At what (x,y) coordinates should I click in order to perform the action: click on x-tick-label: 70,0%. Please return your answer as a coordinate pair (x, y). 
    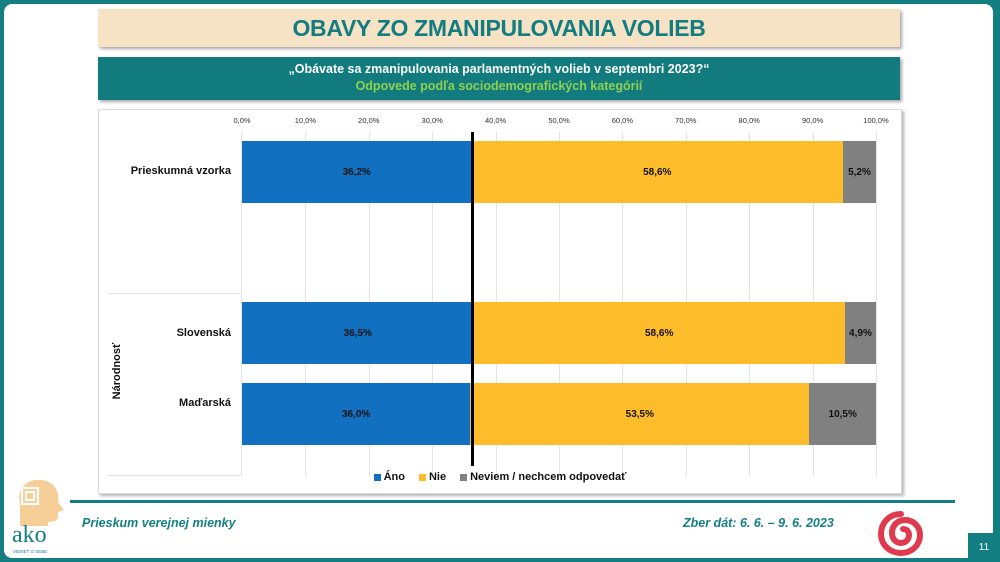
    Looking at the image, I should click on (686, 120).